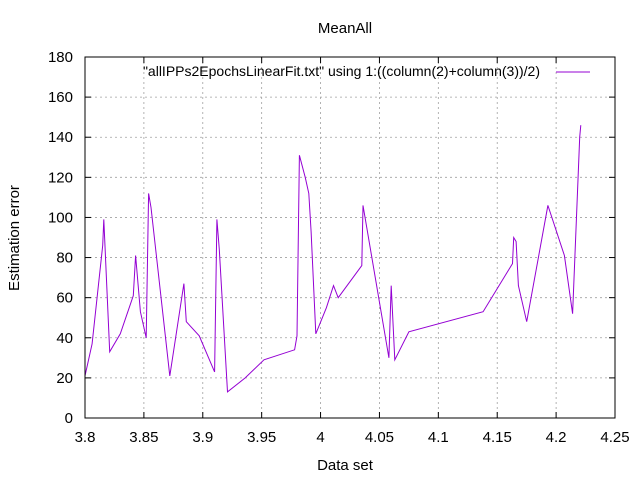  I want to click on x-tick-label: 4.05, so click(379, 437).